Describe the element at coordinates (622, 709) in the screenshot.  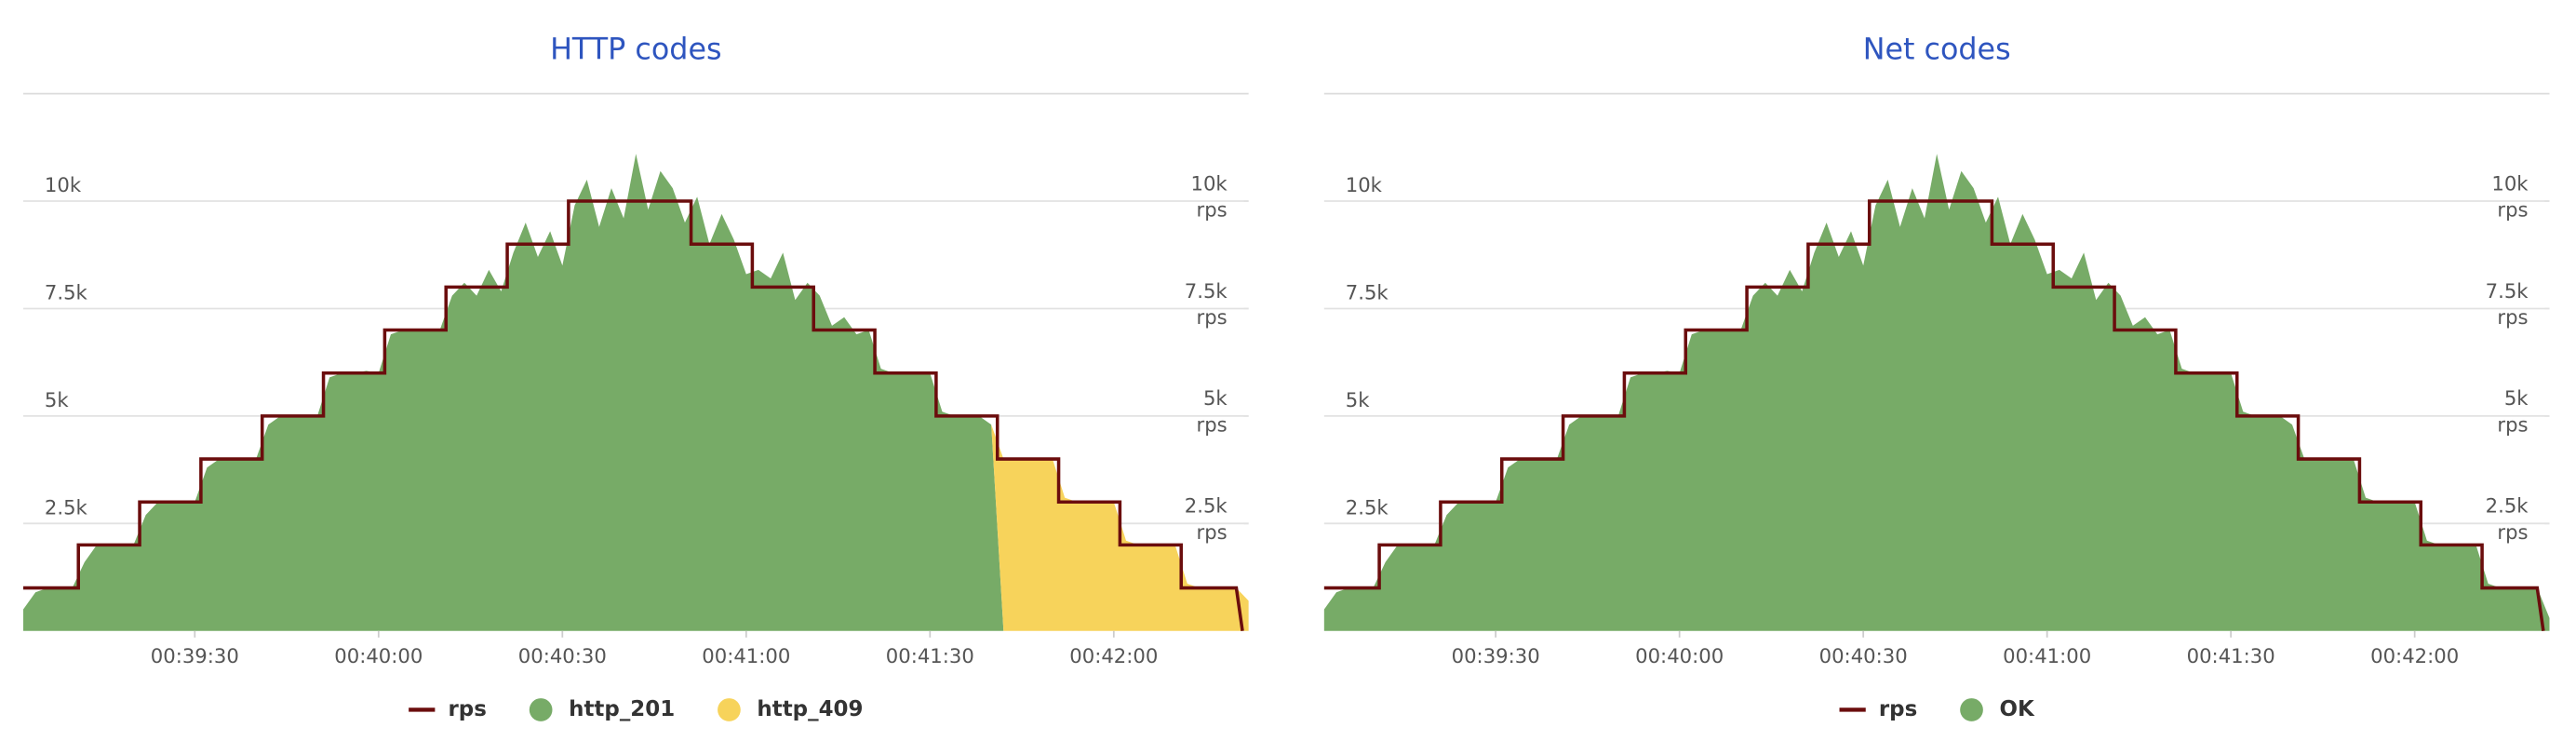
I see `legend-label: http_201` at that location.